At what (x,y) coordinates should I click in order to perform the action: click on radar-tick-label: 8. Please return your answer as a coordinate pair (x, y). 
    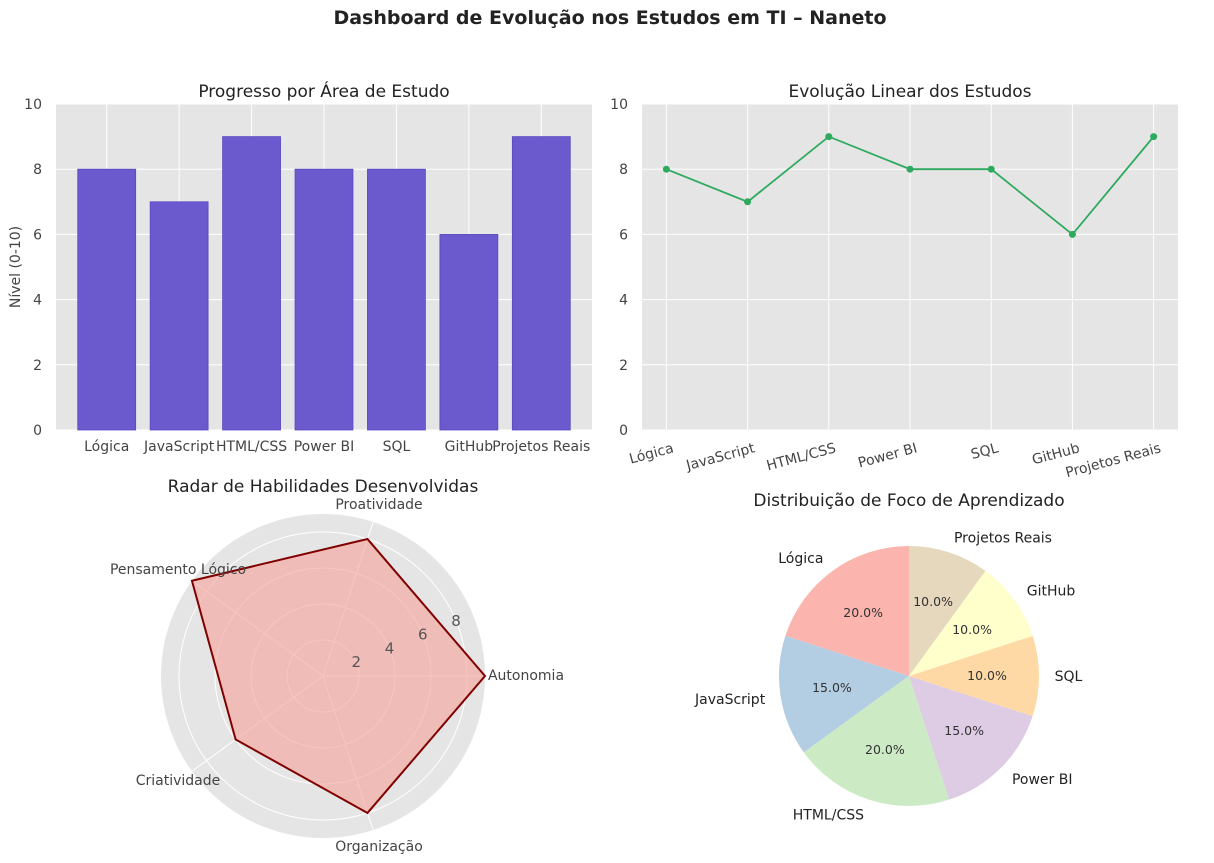
    Looking at the image, I should click on (456, 621).